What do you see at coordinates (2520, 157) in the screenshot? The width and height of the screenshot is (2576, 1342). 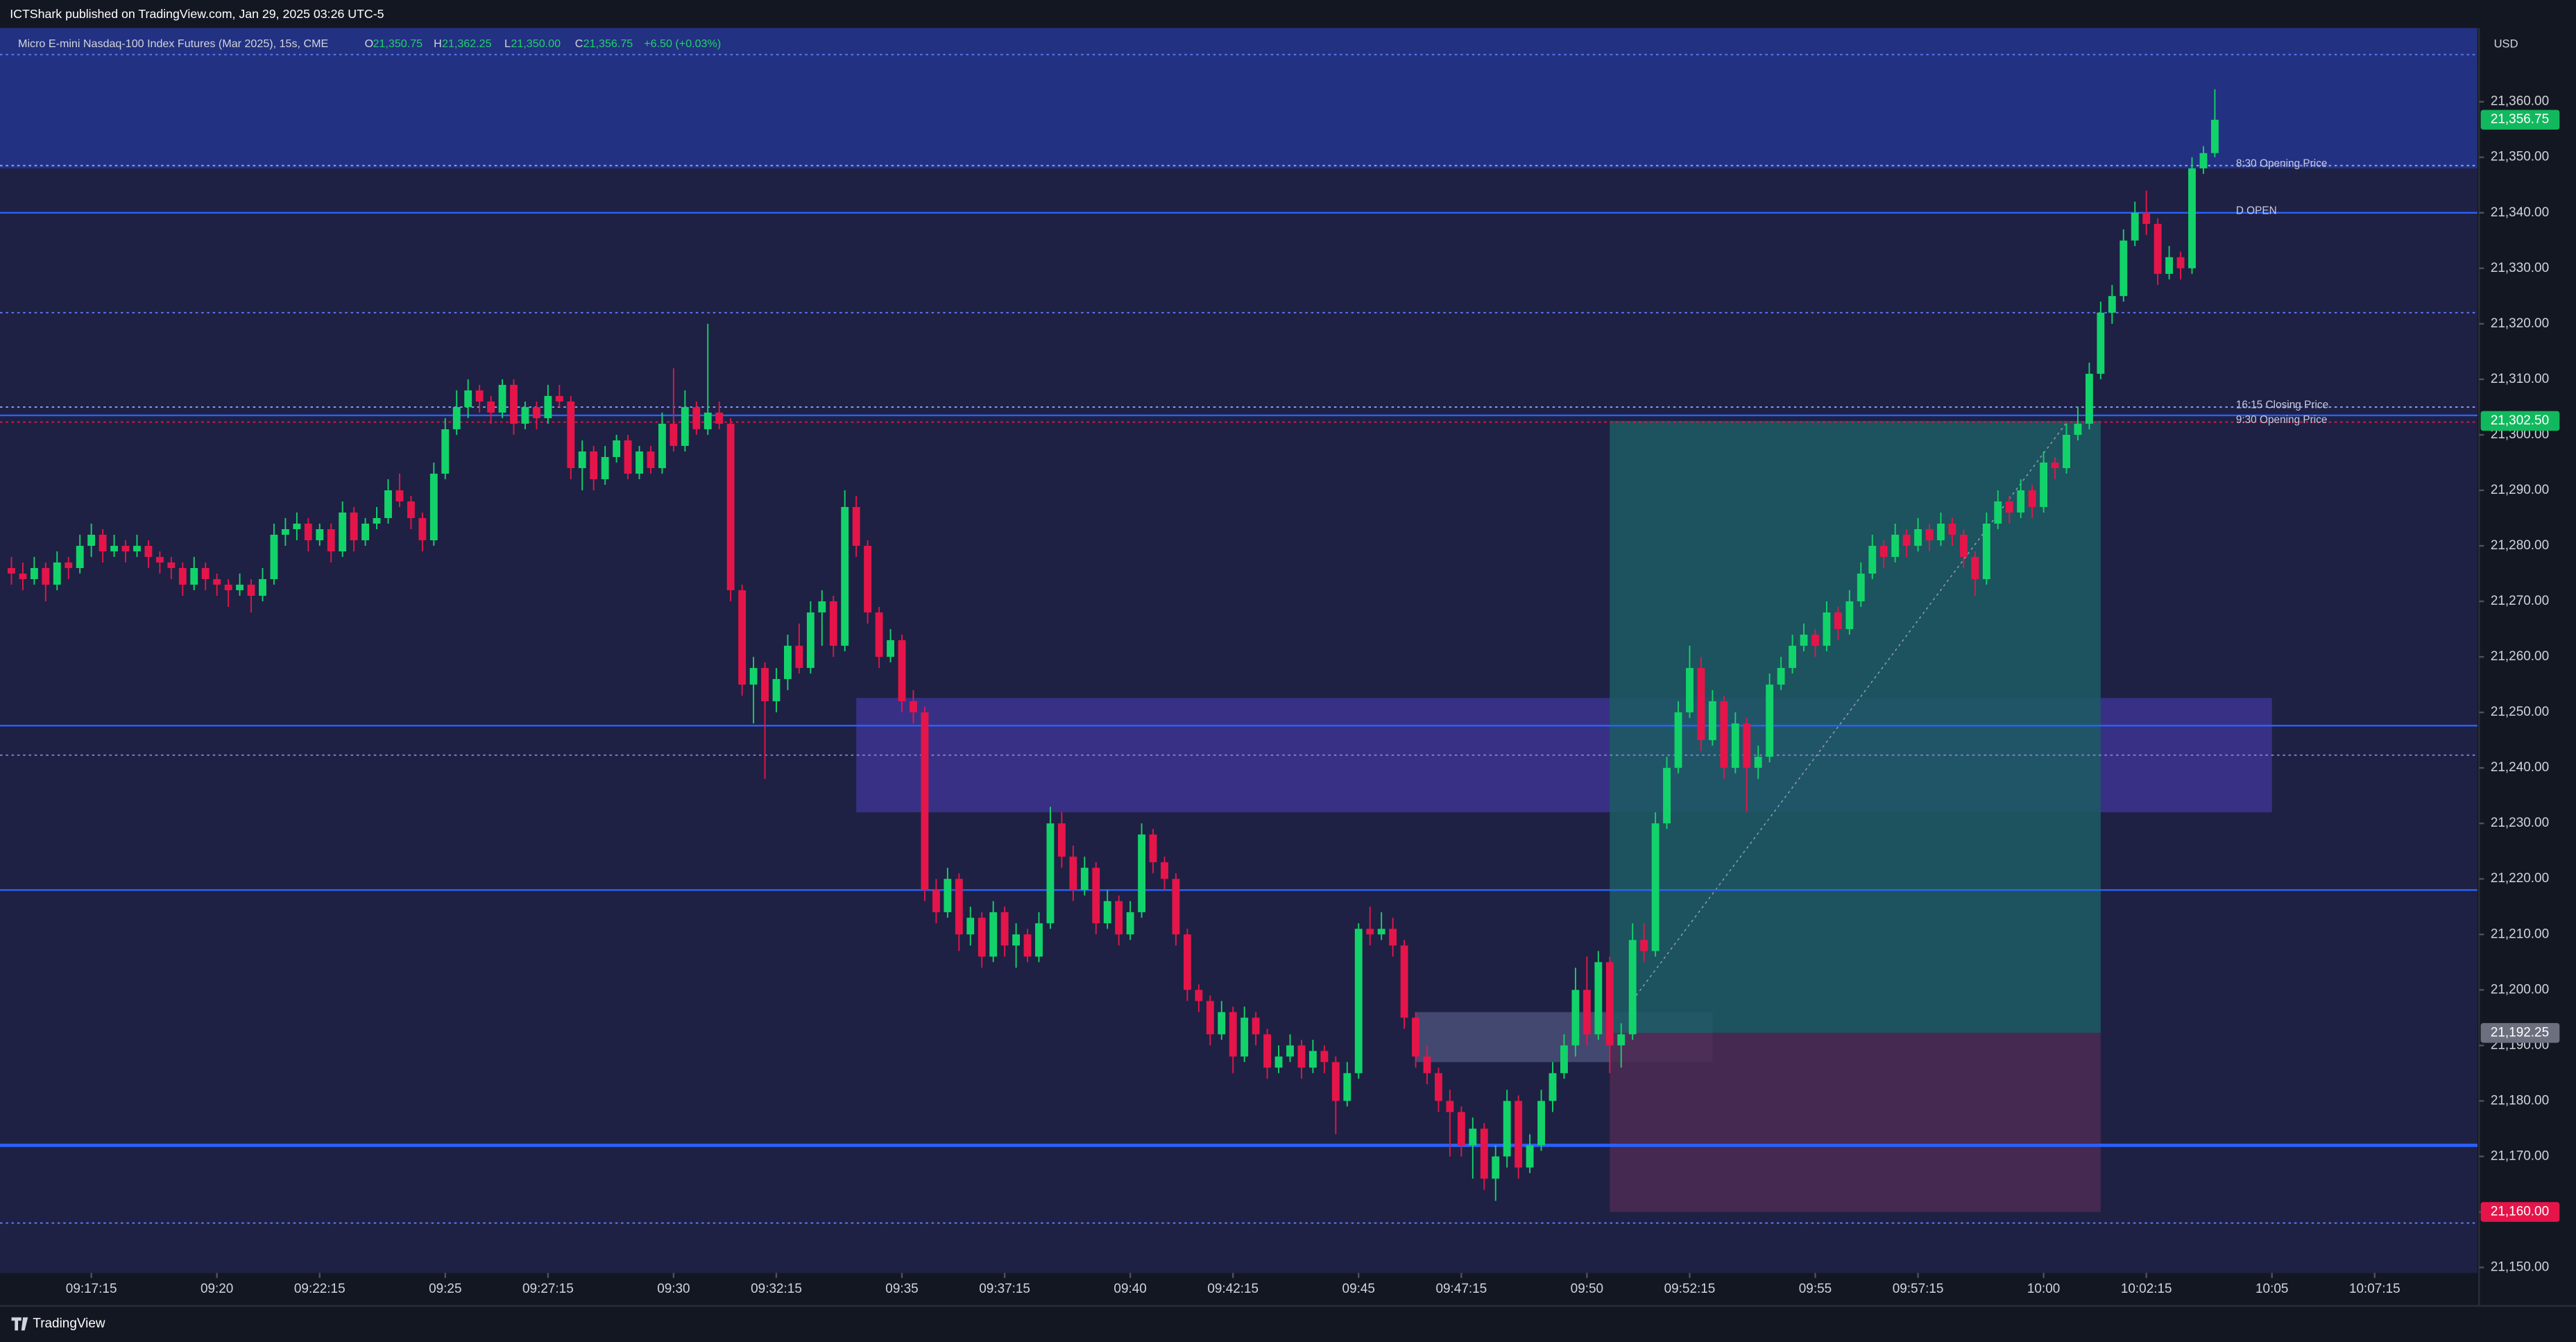 I see `y-tick-label: 21,350.00` at bounding box center [2520, 157].